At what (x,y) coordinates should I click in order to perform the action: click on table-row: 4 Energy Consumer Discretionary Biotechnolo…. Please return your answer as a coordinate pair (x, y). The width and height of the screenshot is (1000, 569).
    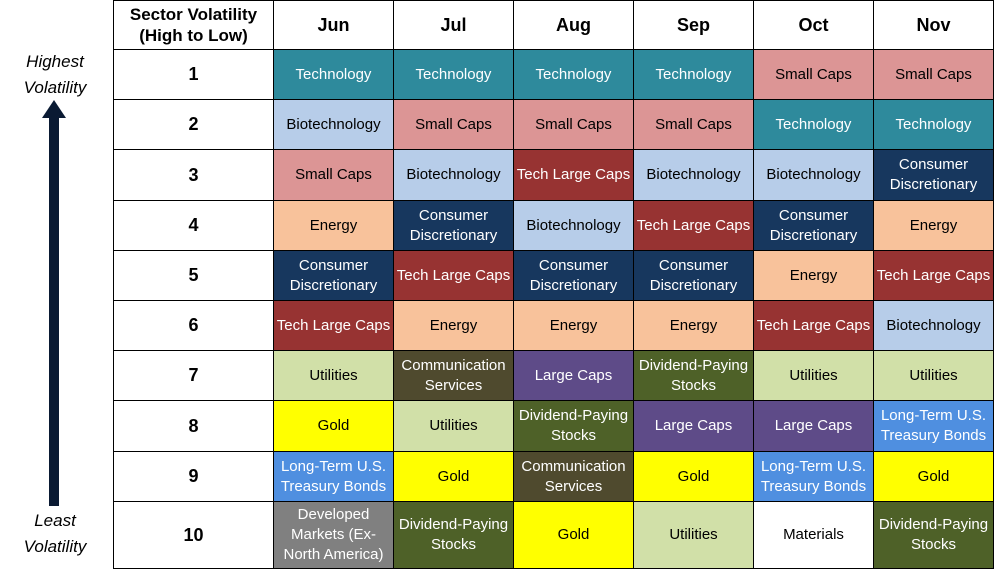
    Looking at the image, I should click on (553, 225).